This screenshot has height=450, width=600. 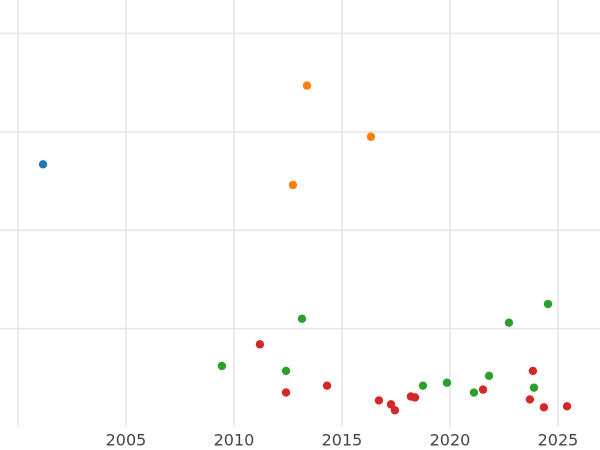 I want to click on x-tick-label: 2015, so click(x=342, y=440).